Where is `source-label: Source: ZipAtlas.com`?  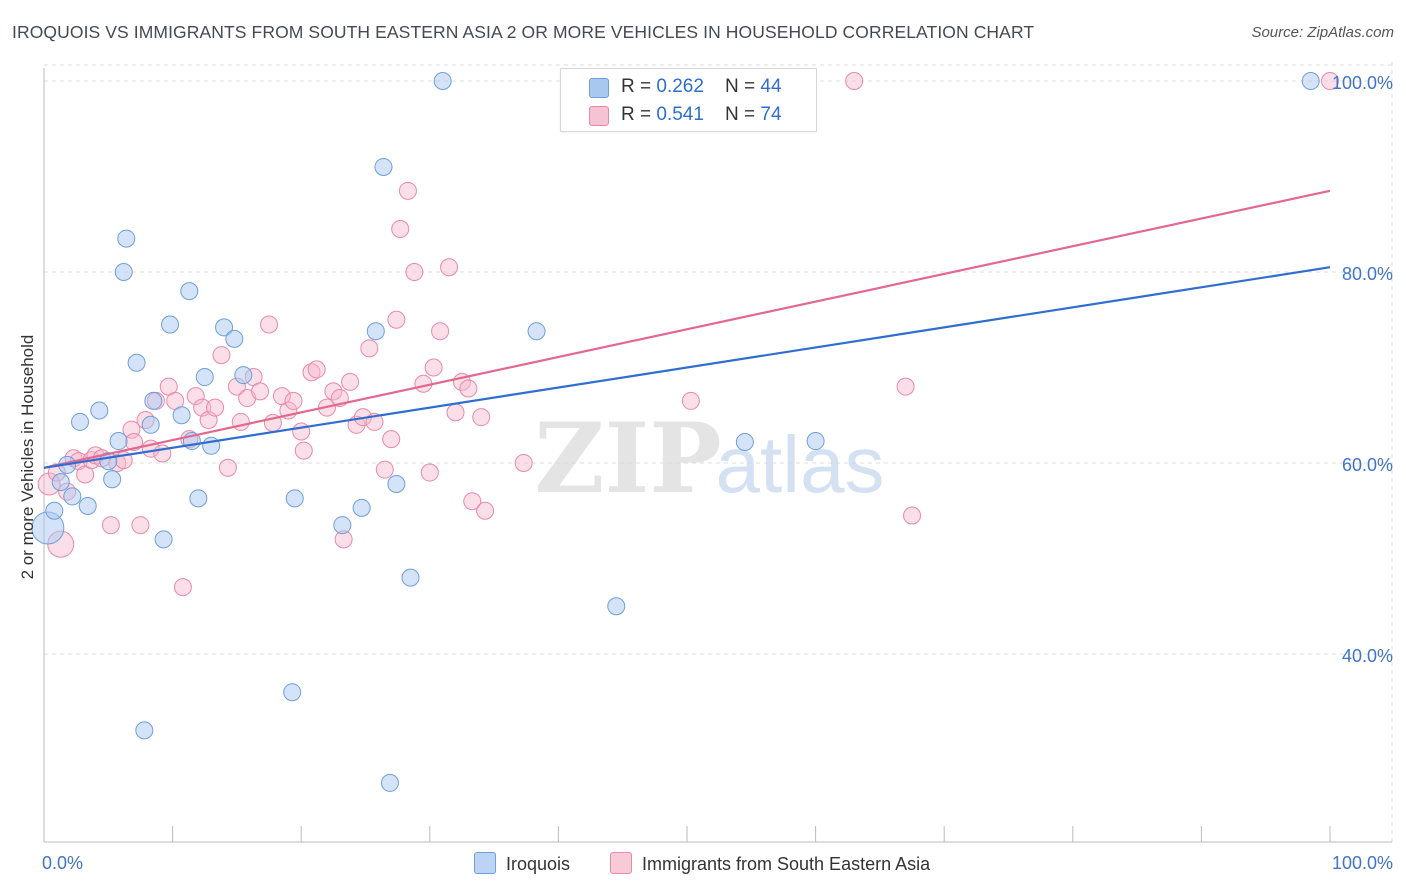 source-label: Source: ZipAtlas.com is located at coordinates (1322, 32).